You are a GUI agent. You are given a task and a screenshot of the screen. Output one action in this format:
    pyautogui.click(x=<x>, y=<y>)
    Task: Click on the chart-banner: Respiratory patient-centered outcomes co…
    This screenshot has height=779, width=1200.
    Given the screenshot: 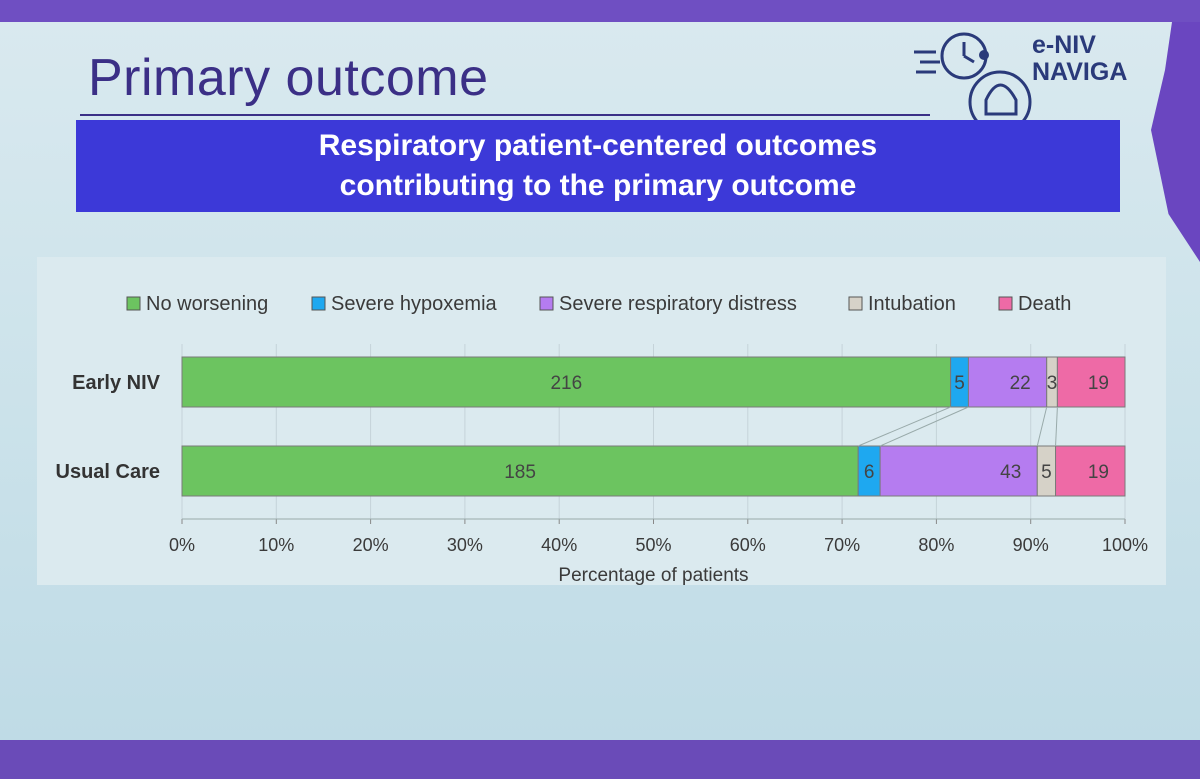 What is the action you would take?
    pyautogui.click(x=598, y=166)
    